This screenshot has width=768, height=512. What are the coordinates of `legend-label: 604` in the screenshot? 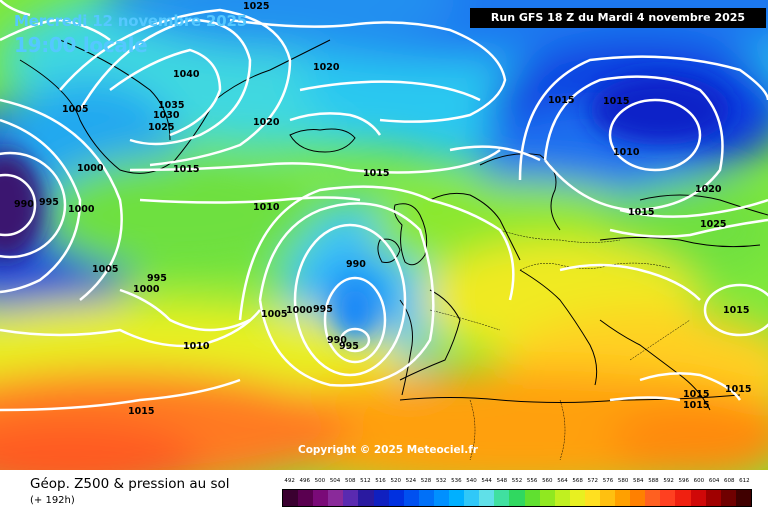 It's located at (714, 481).